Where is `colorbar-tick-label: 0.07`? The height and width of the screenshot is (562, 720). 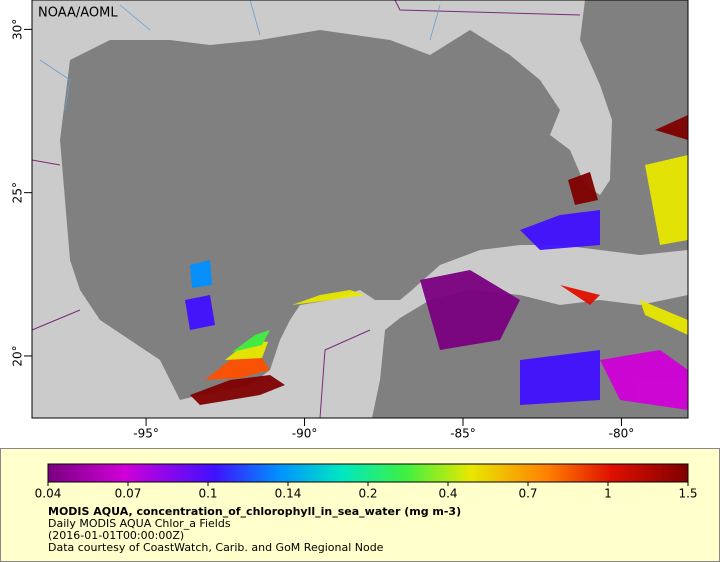 colorbar-tick-label: 0.07 is located at coordinates (128, 494).